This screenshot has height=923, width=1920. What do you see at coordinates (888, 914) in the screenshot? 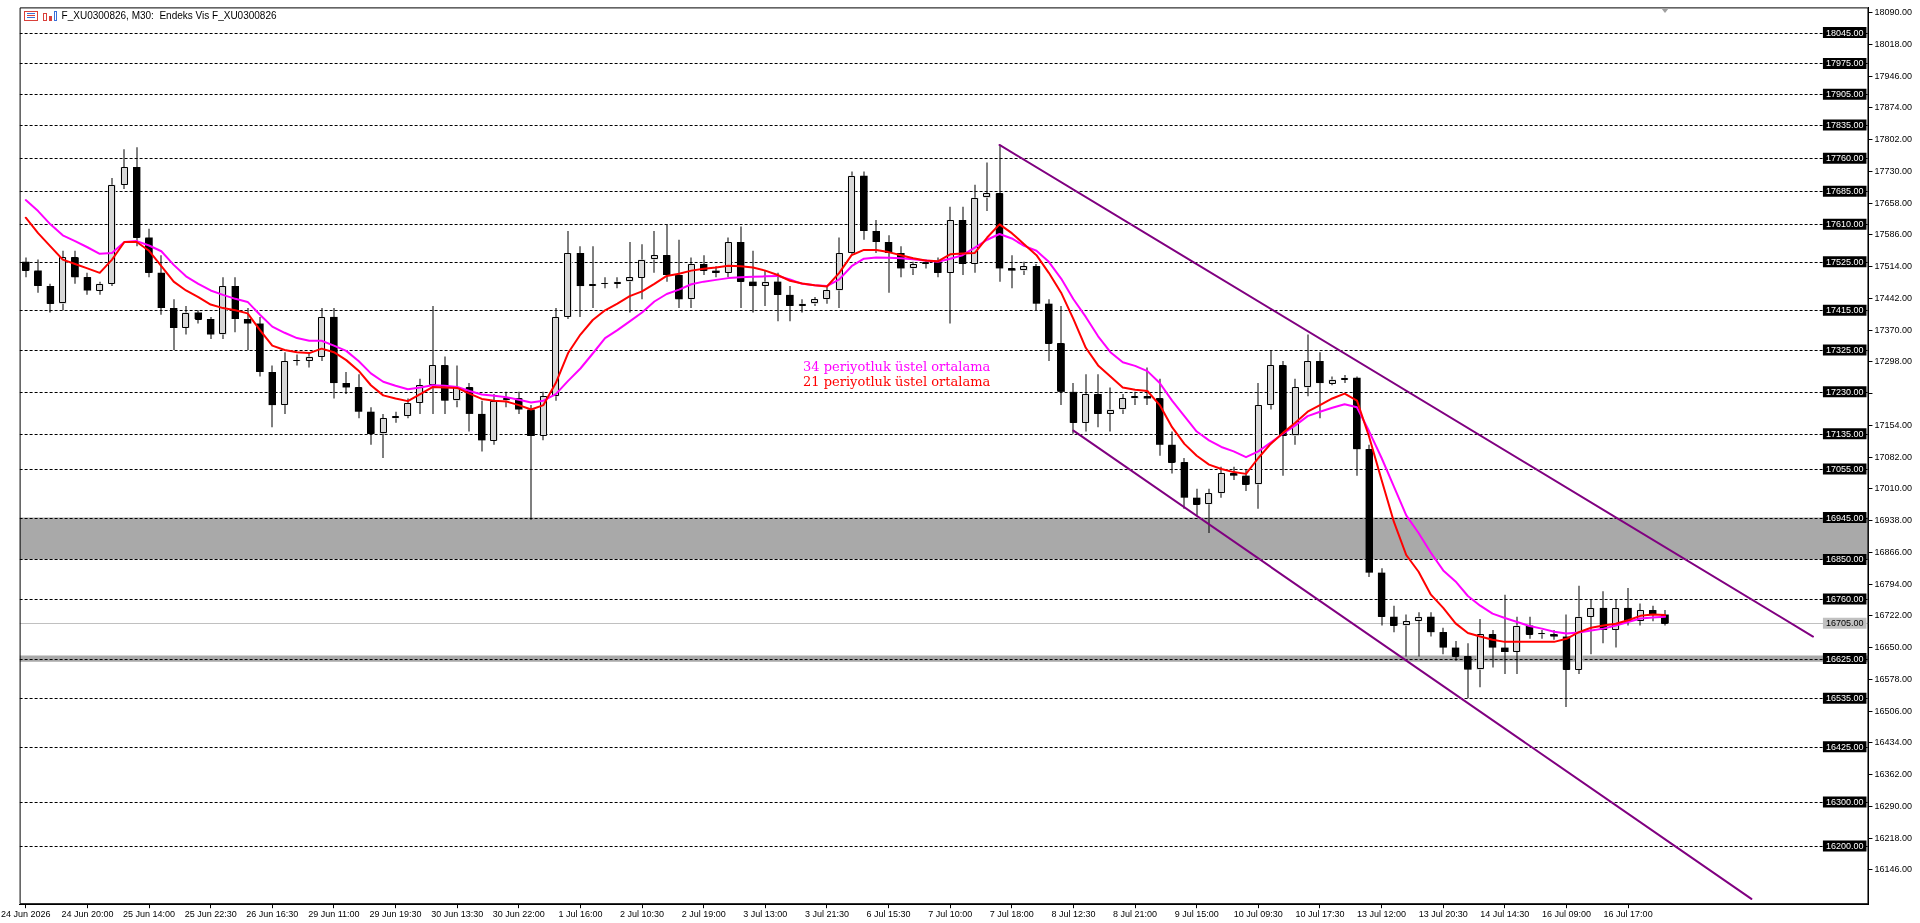
I see `x-tick-label: 6 Jul 15:30` at bounding box center [888, 914].